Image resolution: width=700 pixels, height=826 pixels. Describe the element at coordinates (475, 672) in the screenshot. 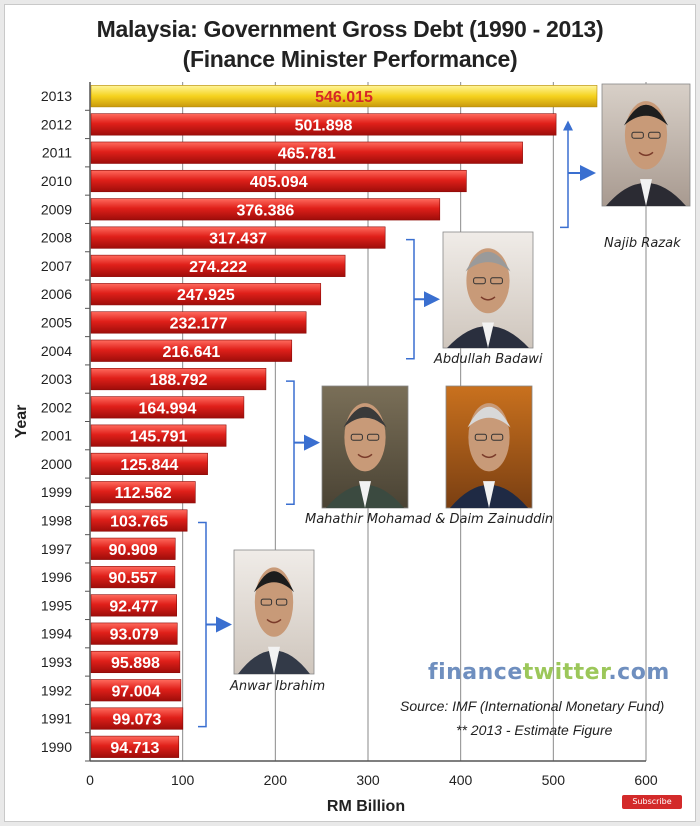

I see `brand-part1: finance` at that location.